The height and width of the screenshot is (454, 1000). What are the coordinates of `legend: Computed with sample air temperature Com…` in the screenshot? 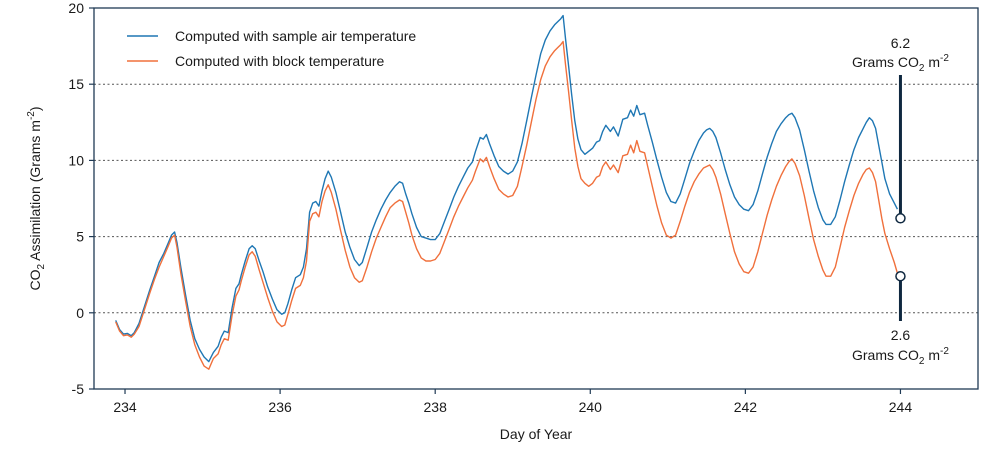 It's located at (271, 48).